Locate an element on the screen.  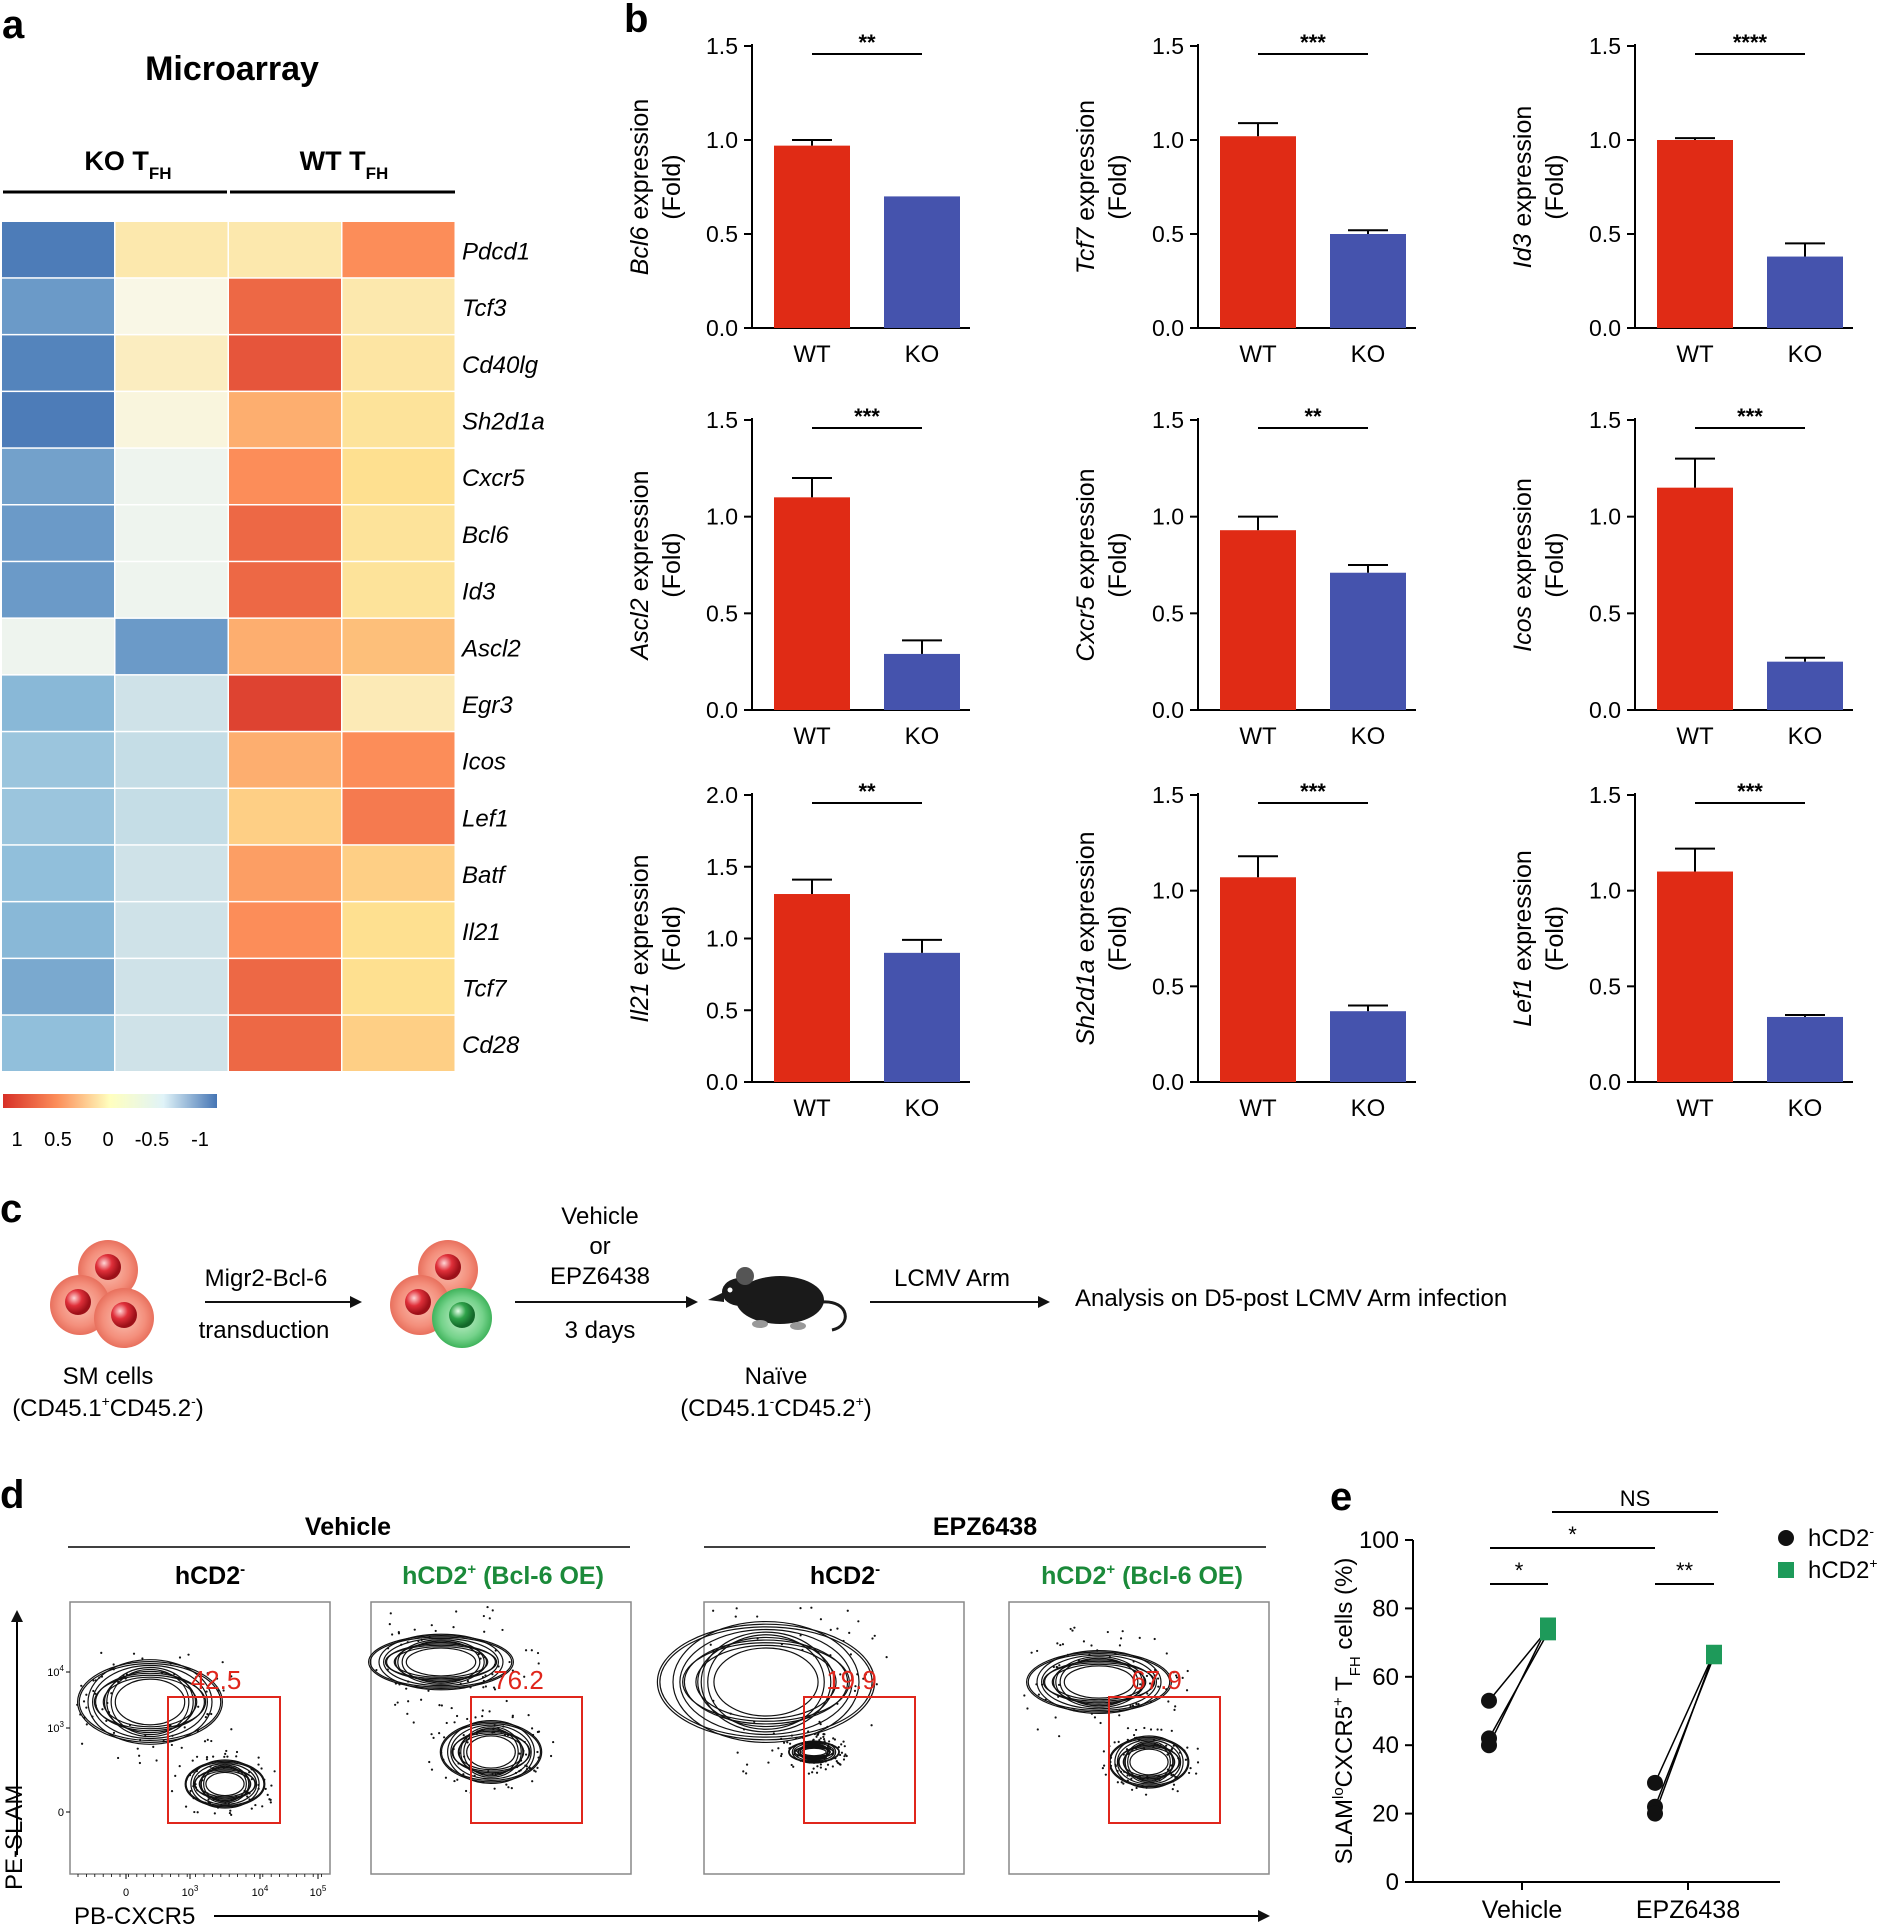
step1-bottom-label: transduction is located at coordinates (264, 1330).